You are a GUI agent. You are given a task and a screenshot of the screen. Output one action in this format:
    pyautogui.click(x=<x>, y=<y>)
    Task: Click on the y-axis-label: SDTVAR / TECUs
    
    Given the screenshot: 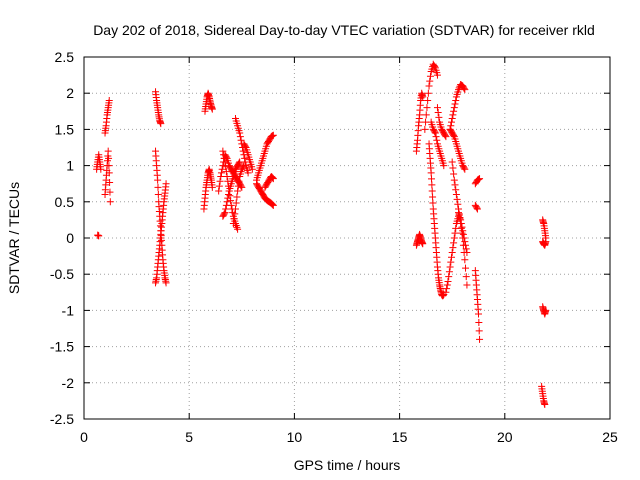 What is the action you would take?
    pyautogui.click(x=14, y=238)
    